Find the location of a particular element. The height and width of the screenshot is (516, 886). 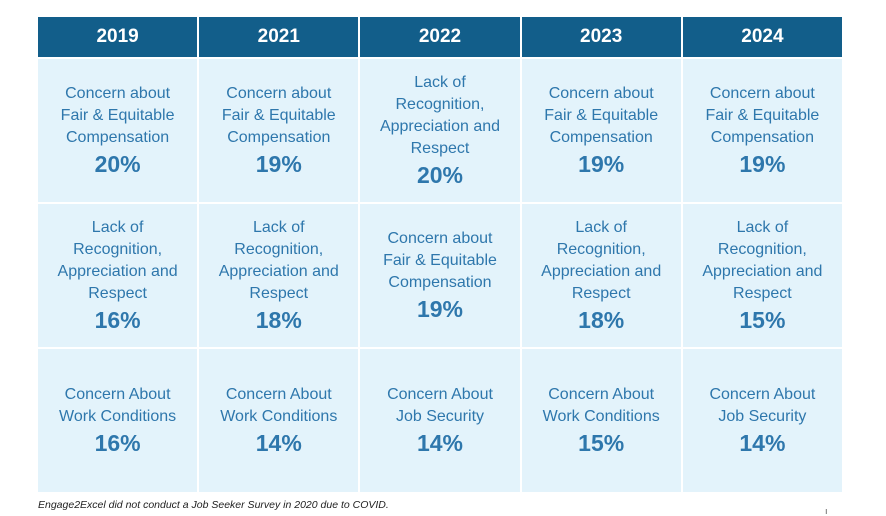

year-header-2019: 2019 is located at coordinates (118, 37).